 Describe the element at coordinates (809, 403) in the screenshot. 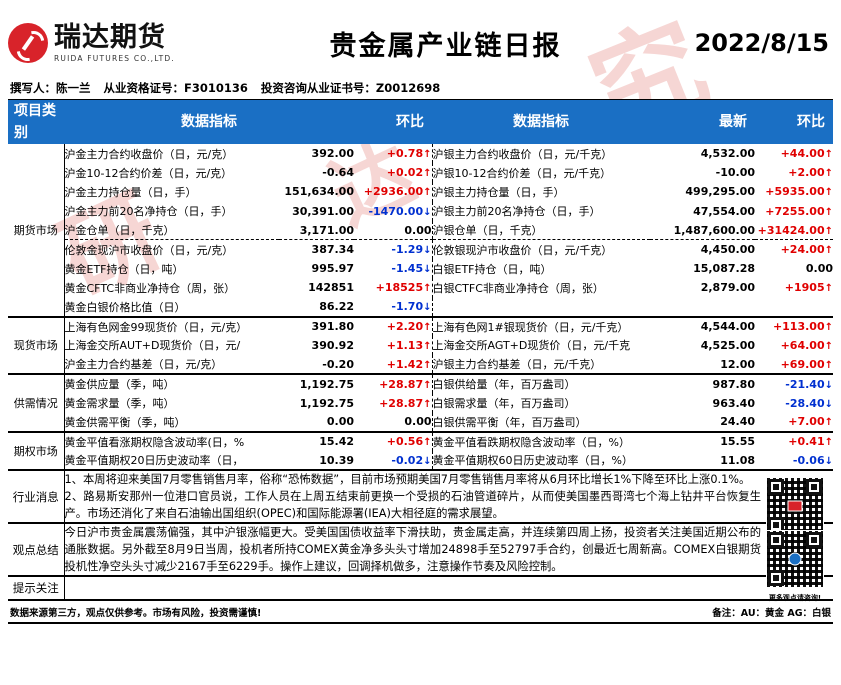

I see `indicator-change-right: -28.40↓` at that location.